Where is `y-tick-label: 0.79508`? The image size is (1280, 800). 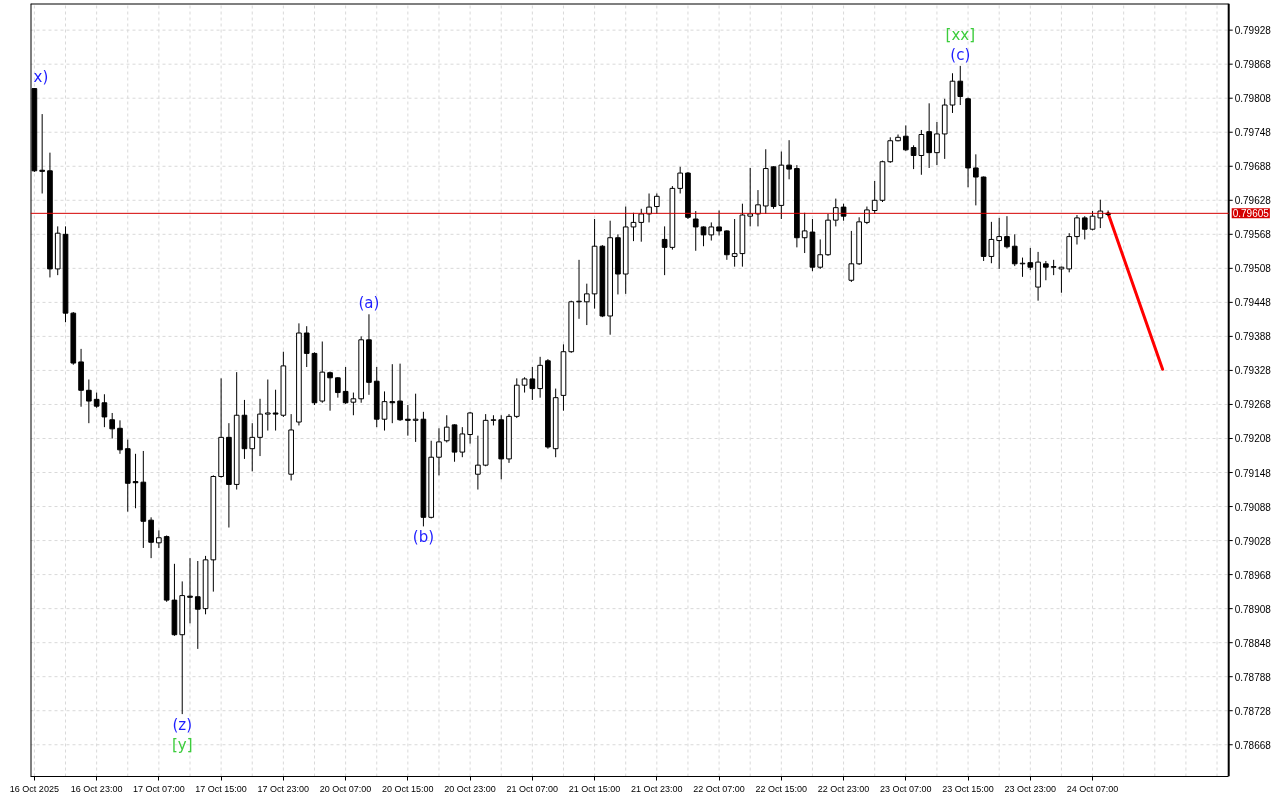
y-tick-label: 0.79508 is located at coordinates (1253, 269).